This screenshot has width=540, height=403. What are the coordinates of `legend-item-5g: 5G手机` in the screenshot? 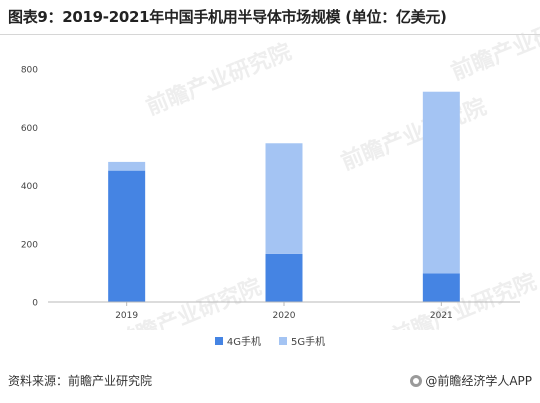 It's located at (302, 340).